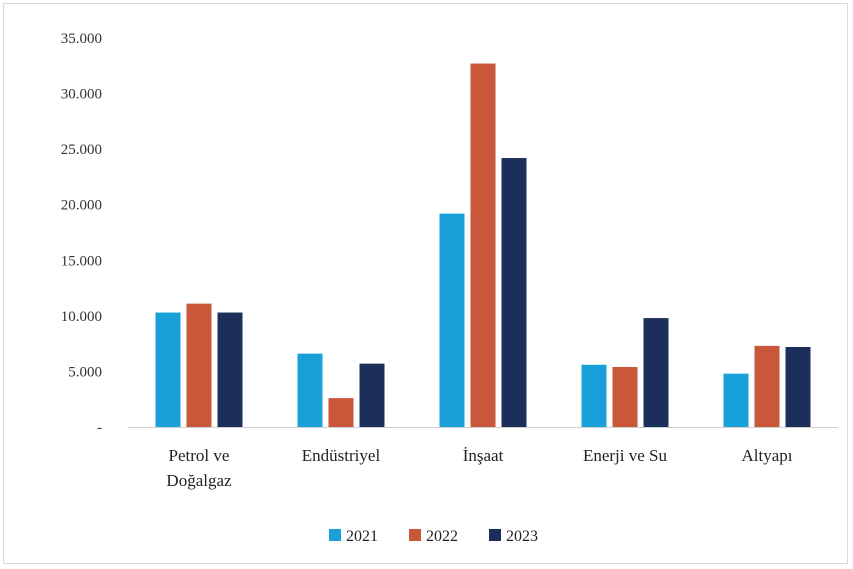  I want to click on y-tick-label: 5.000, so click(85, 372).